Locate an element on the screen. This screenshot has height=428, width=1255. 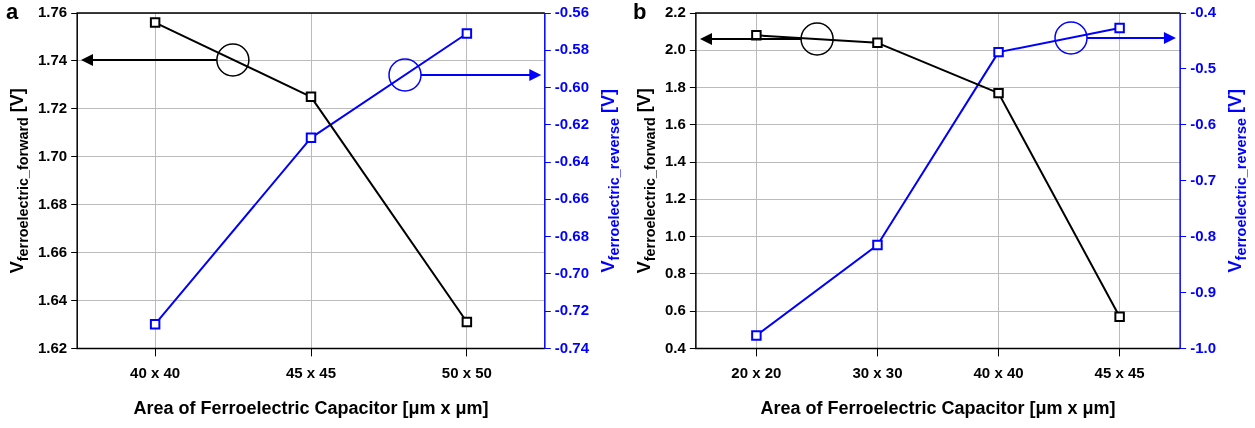
y2-tick-label: -0.72 is located at coordinates (572, 310).